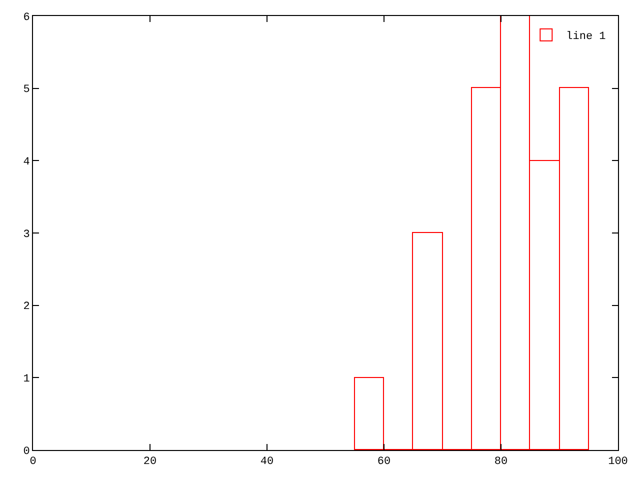  I want to click on x-tick-label: 40, so click(267, 462).